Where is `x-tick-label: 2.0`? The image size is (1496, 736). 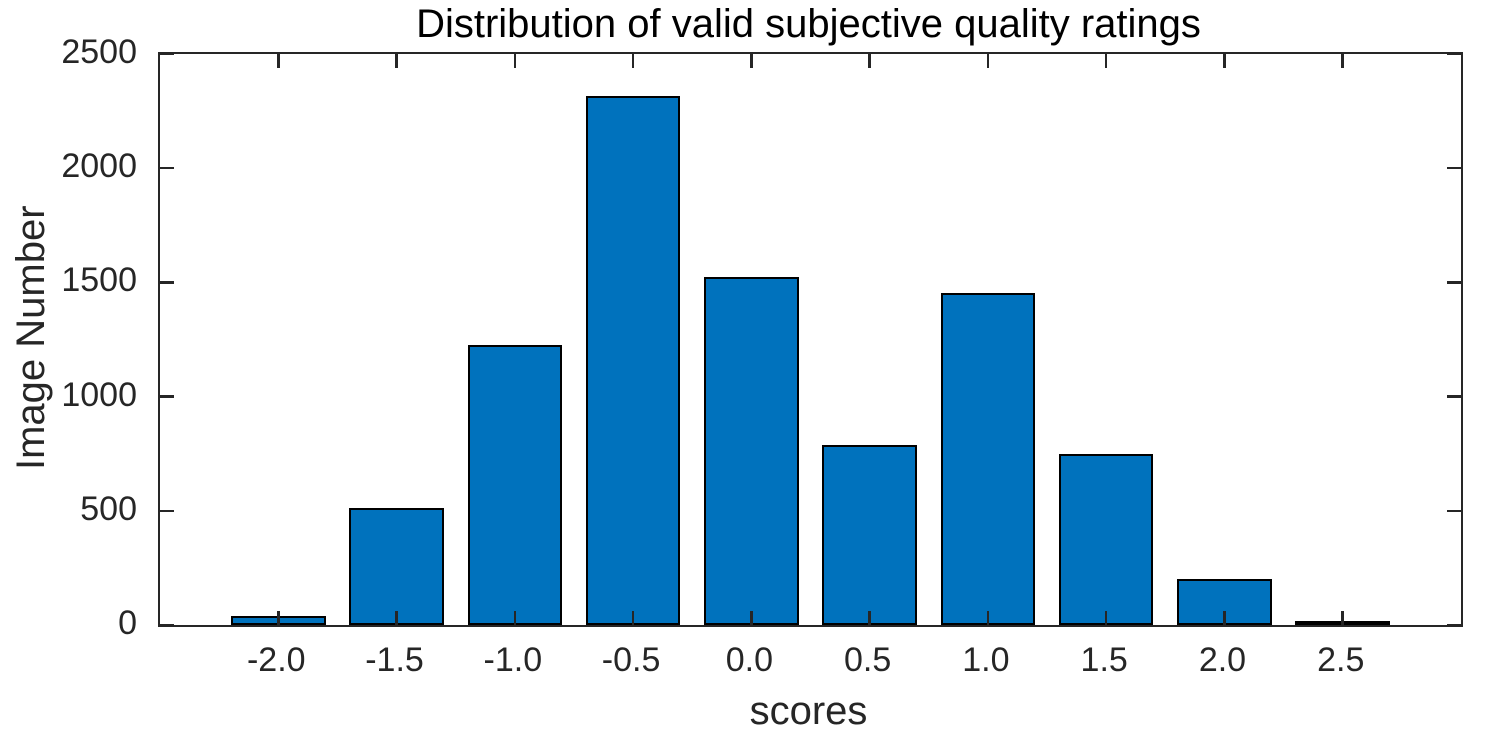
x-tick-label: 2.0 is located at coordinates (1222, 660).